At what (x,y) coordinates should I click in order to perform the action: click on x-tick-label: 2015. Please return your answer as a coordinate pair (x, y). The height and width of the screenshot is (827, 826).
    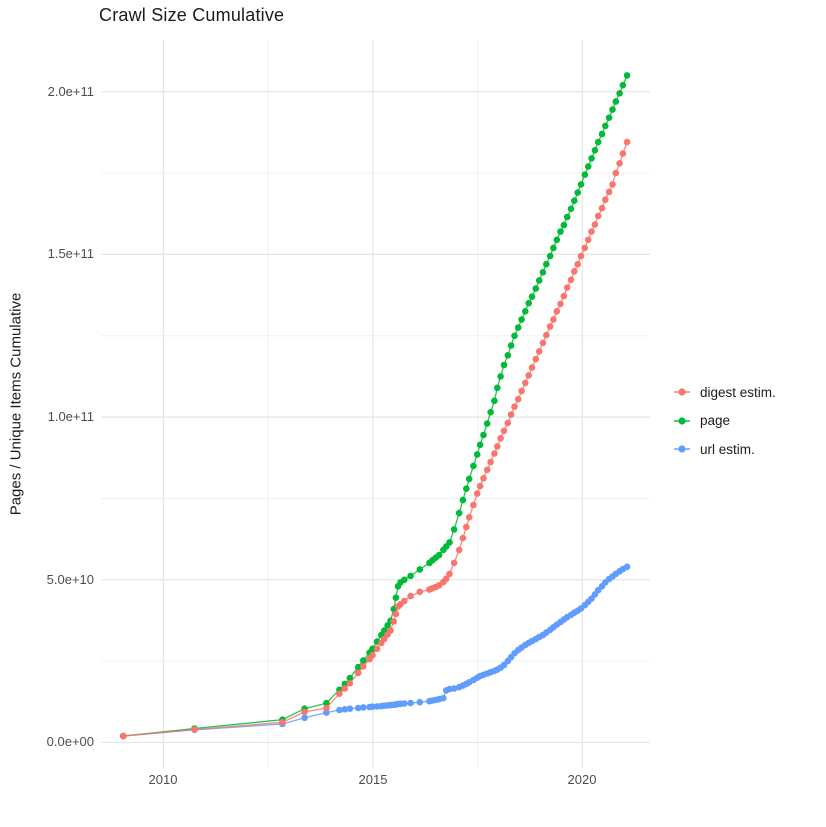
    Looking at the image, I should click on (373, 779).